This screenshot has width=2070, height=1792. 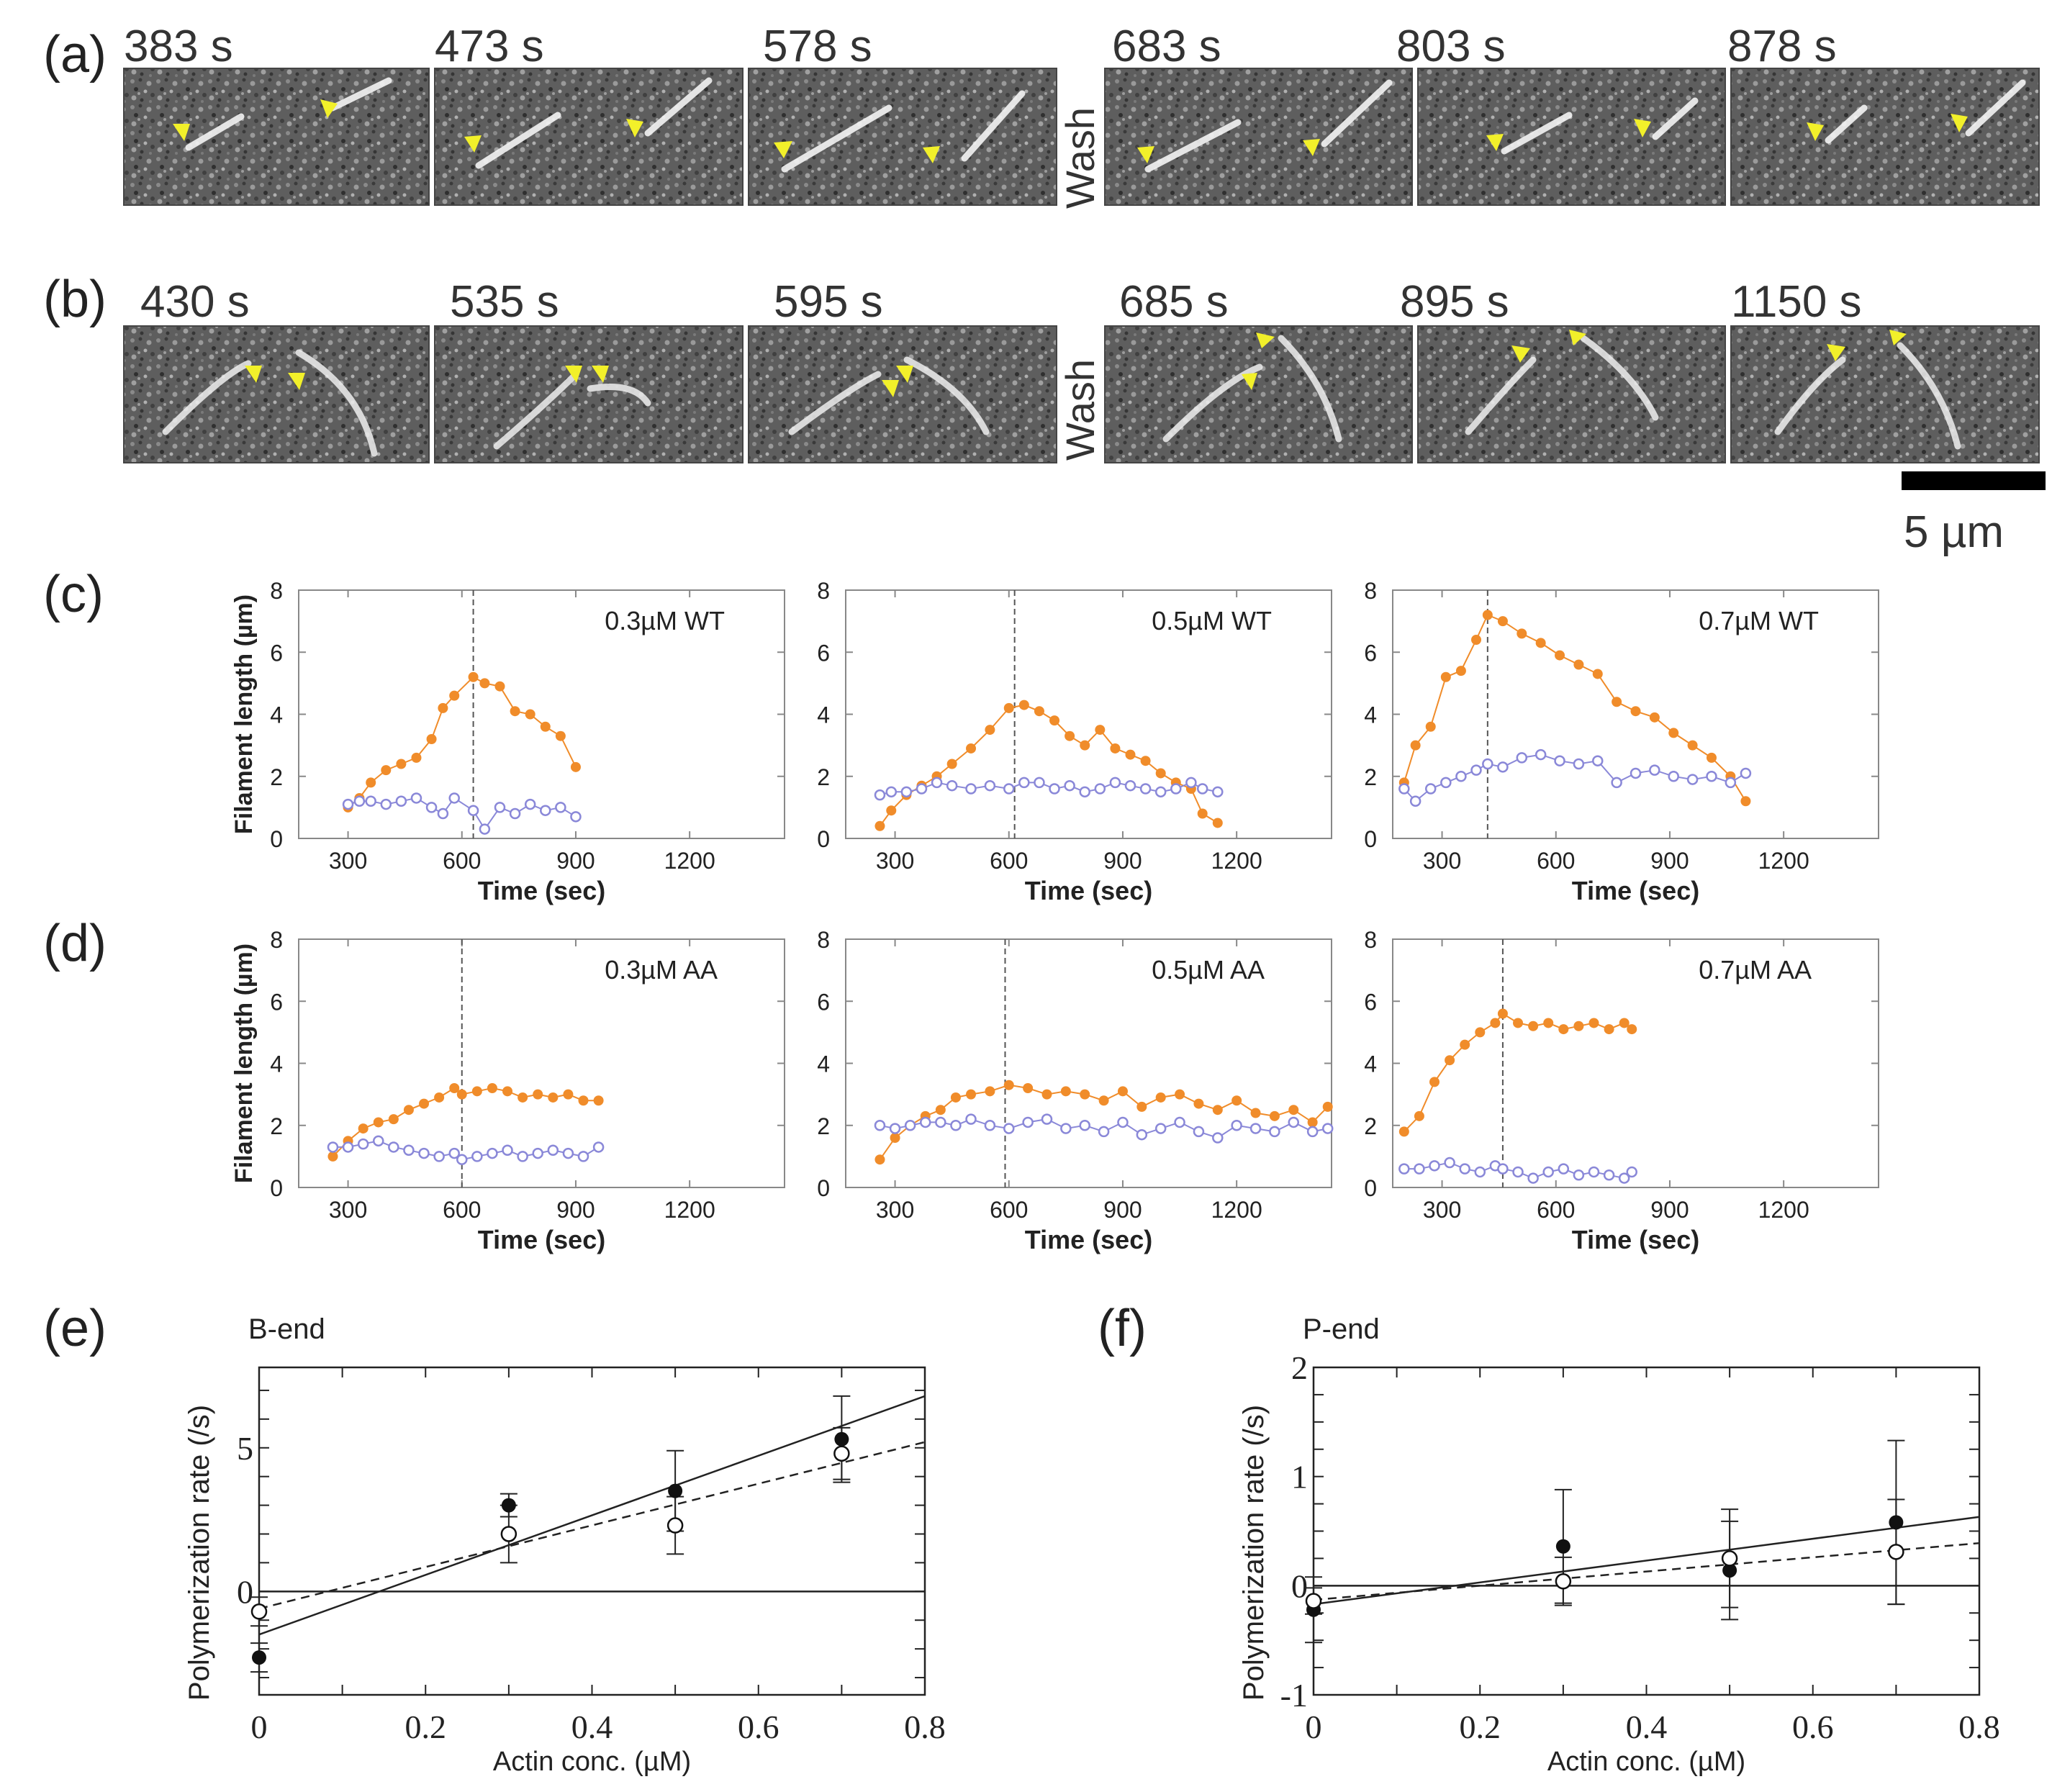 I want to click on micrograph-b3, so click(x=903, y=394).